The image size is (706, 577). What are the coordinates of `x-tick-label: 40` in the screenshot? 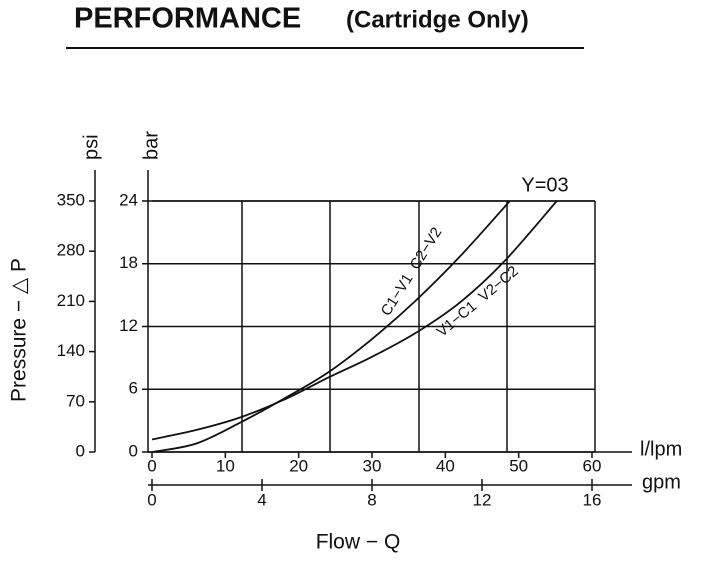 It's located at (445, 465).